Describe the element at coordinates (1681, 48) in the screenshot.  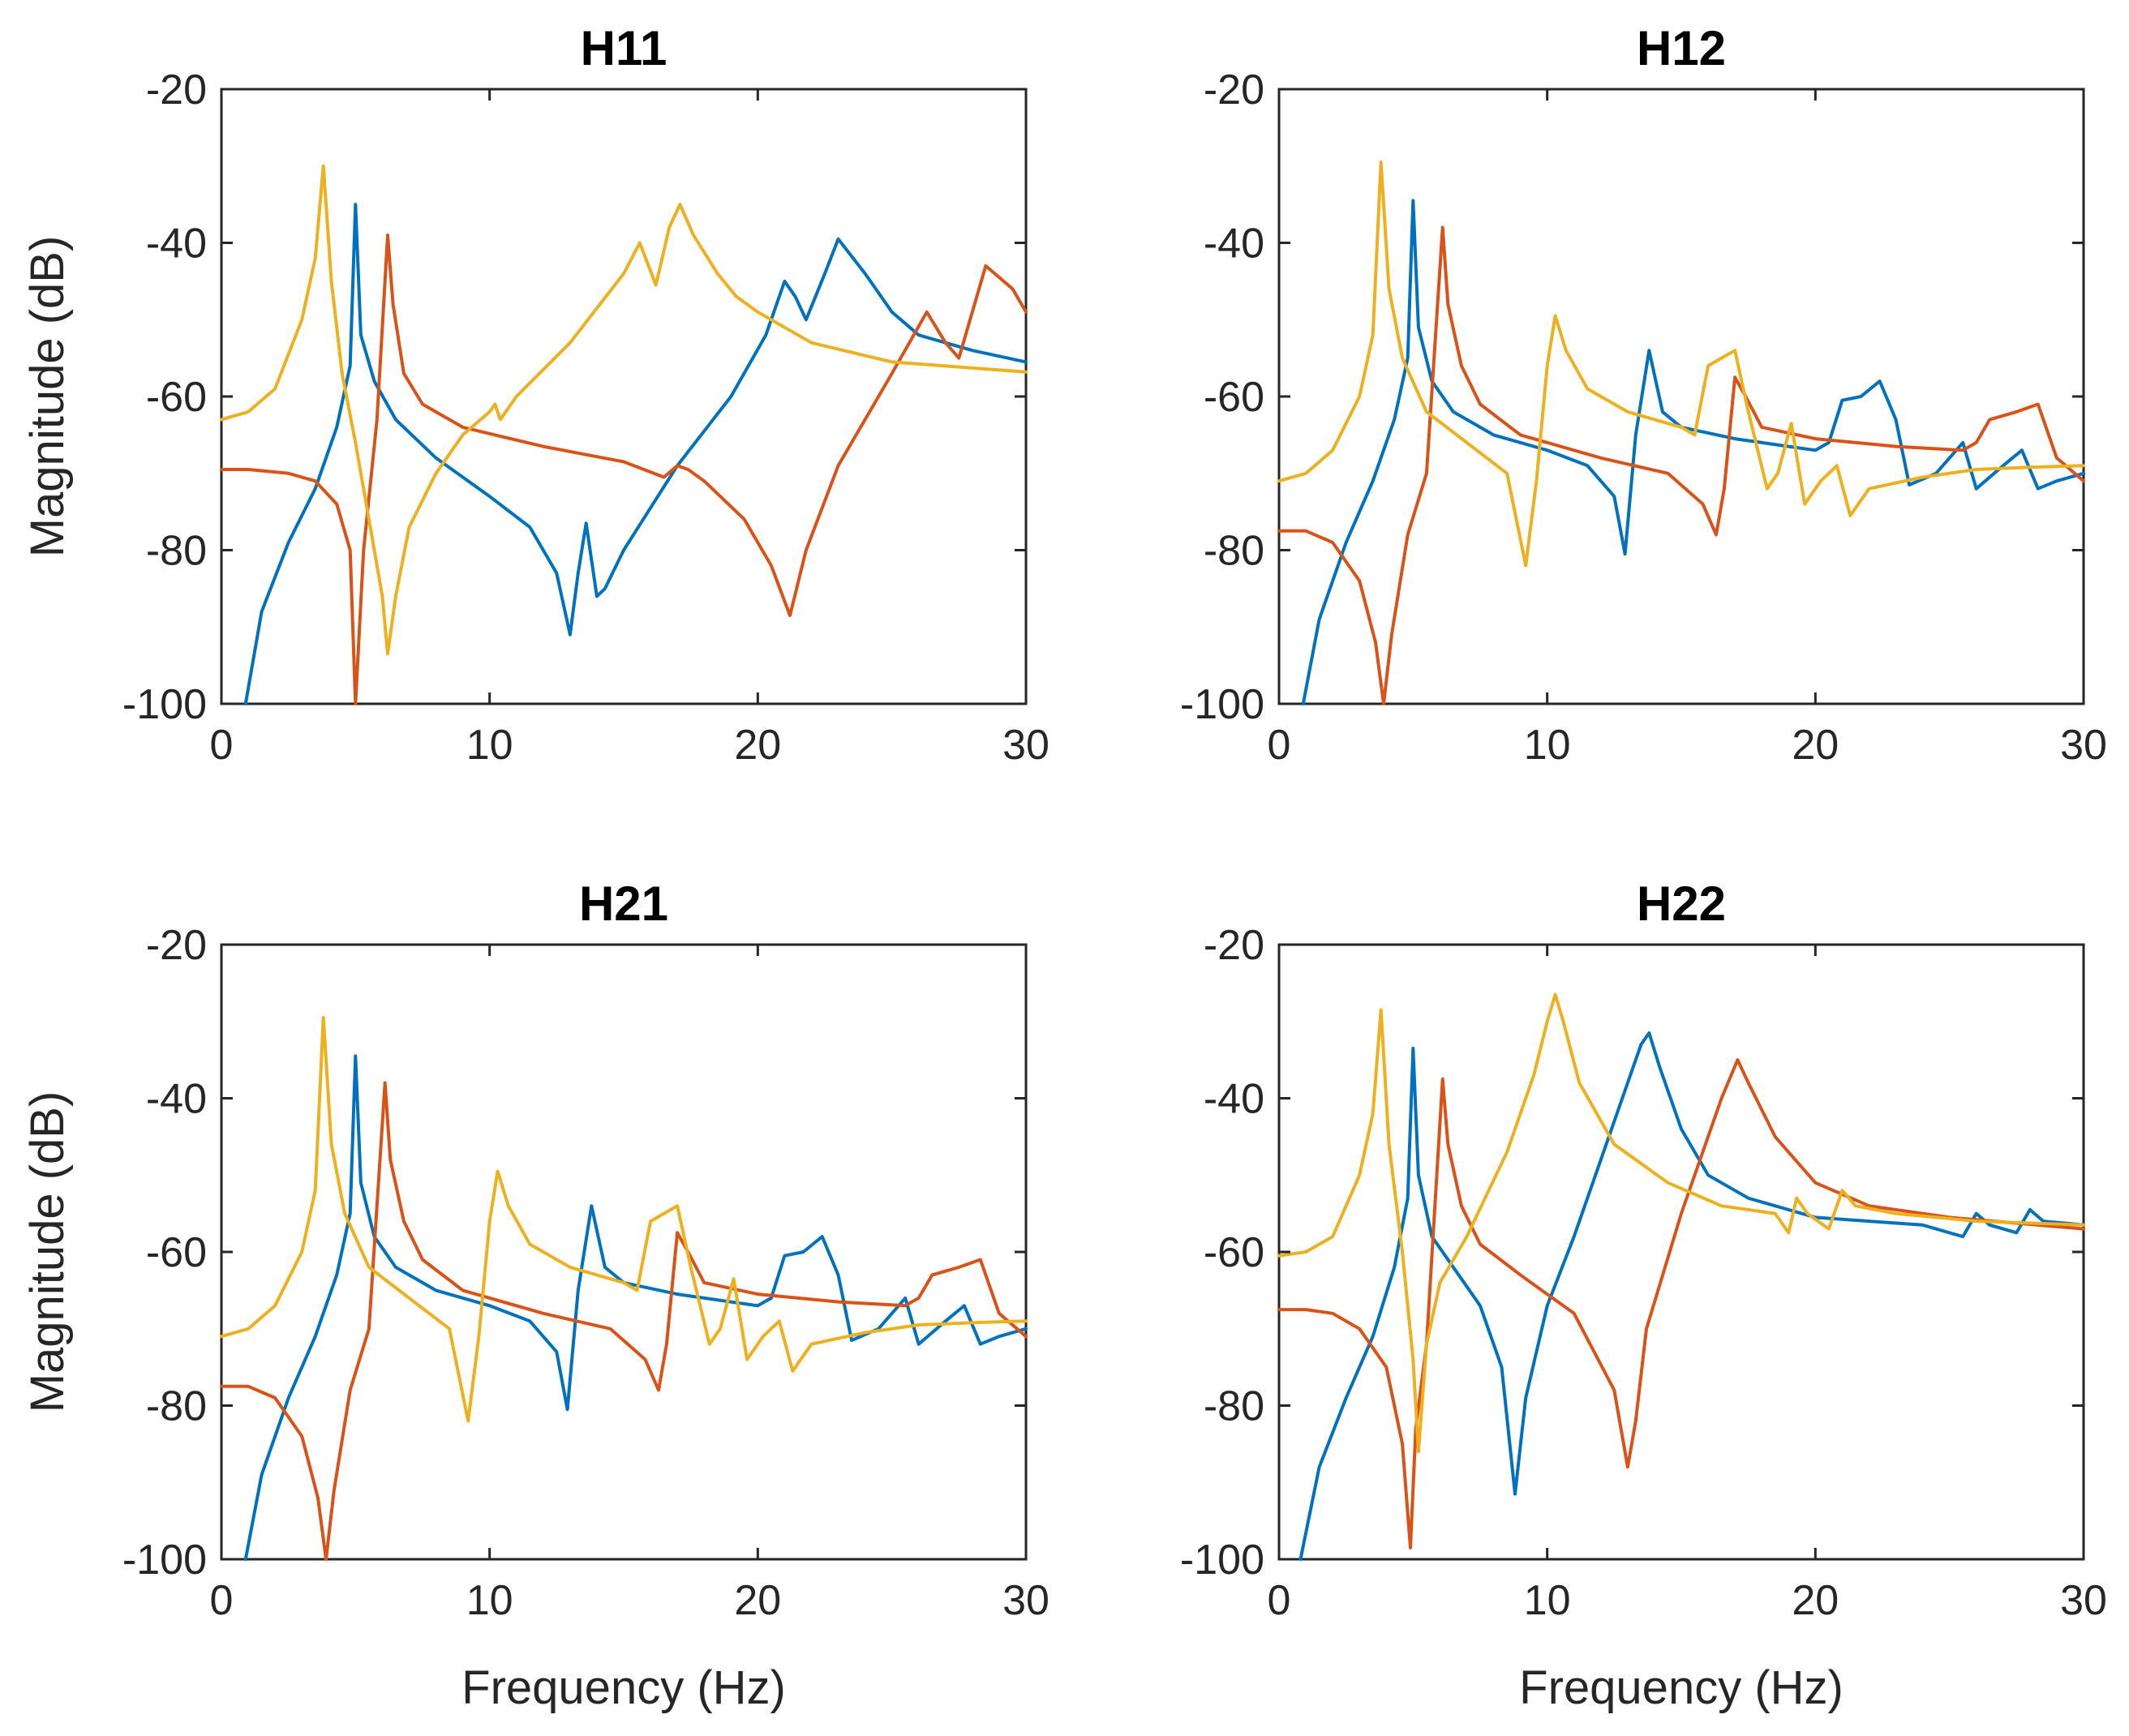
I see `panel-title: H12` at that location.